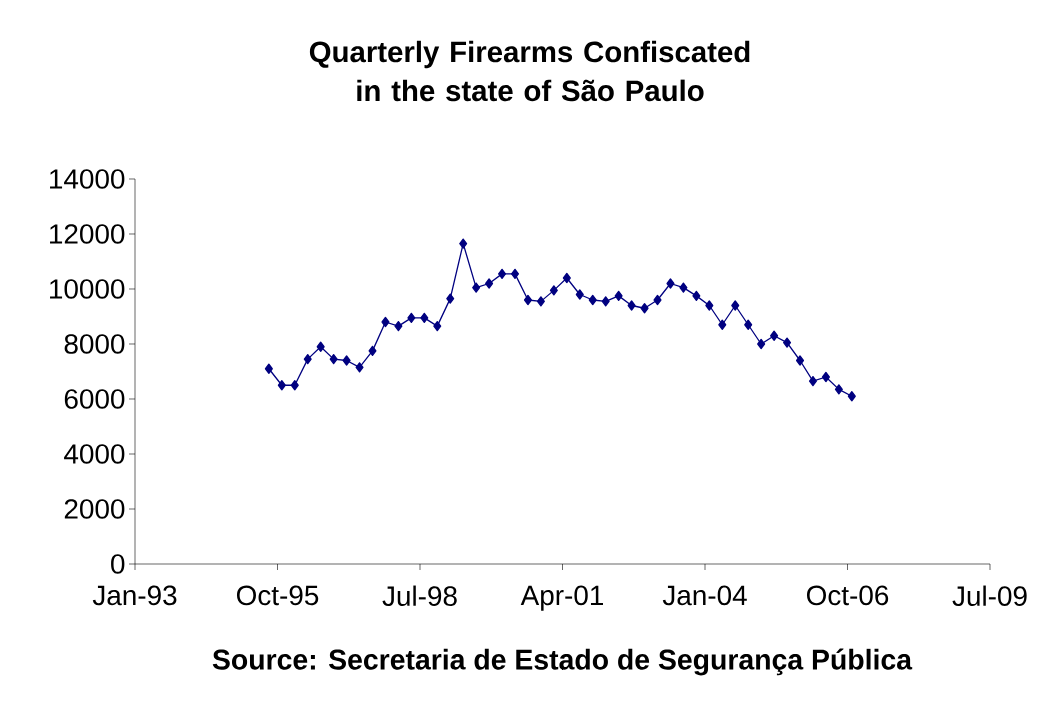  What do you see at coordinates (419, 595) in the screenshot?
I see `x-tick-label: Jul-98` at bounding box center [419, 595].